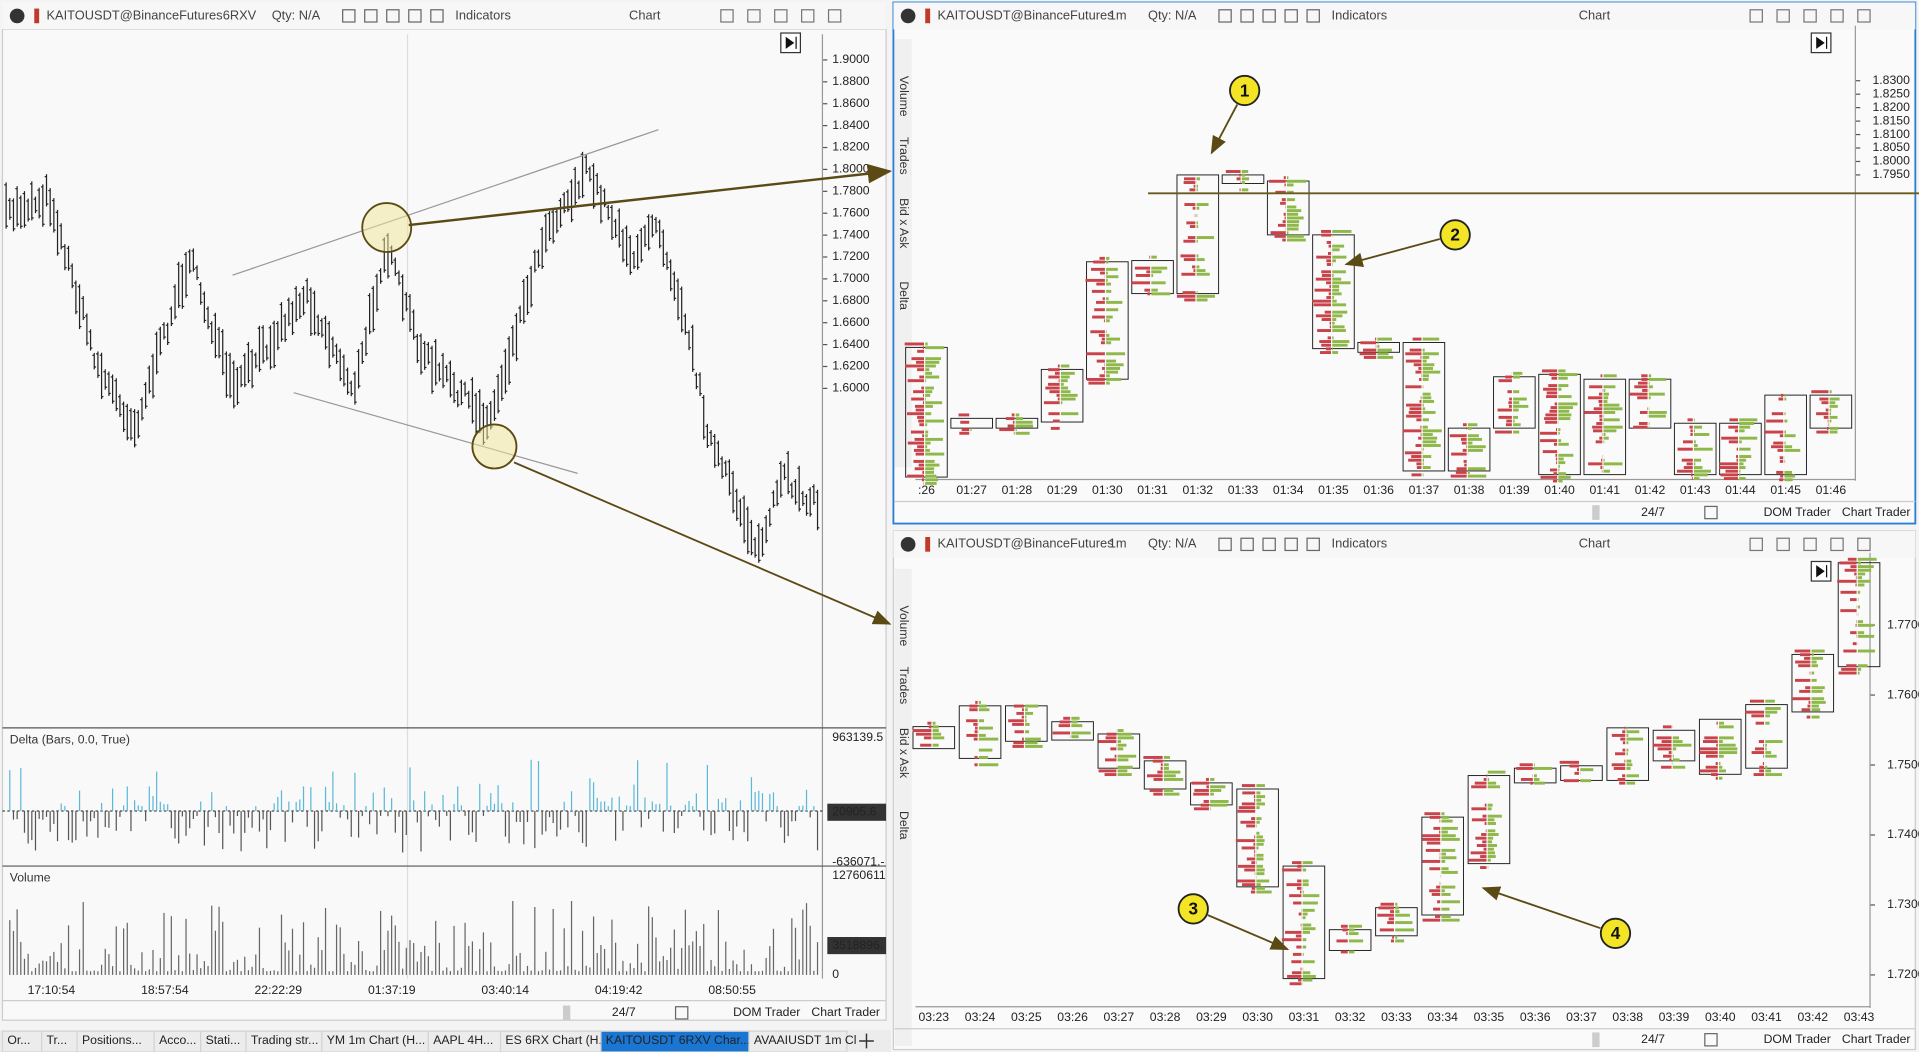  Describe the element at coordinates (866, 1041) in the screenshot. I see `add-tab` at that location.